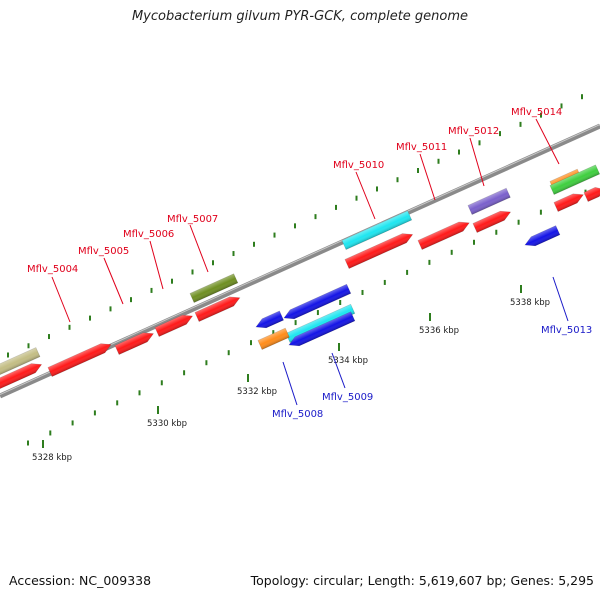  I want to click on gene-label-mflv-5007-leader, so click(199, 248).